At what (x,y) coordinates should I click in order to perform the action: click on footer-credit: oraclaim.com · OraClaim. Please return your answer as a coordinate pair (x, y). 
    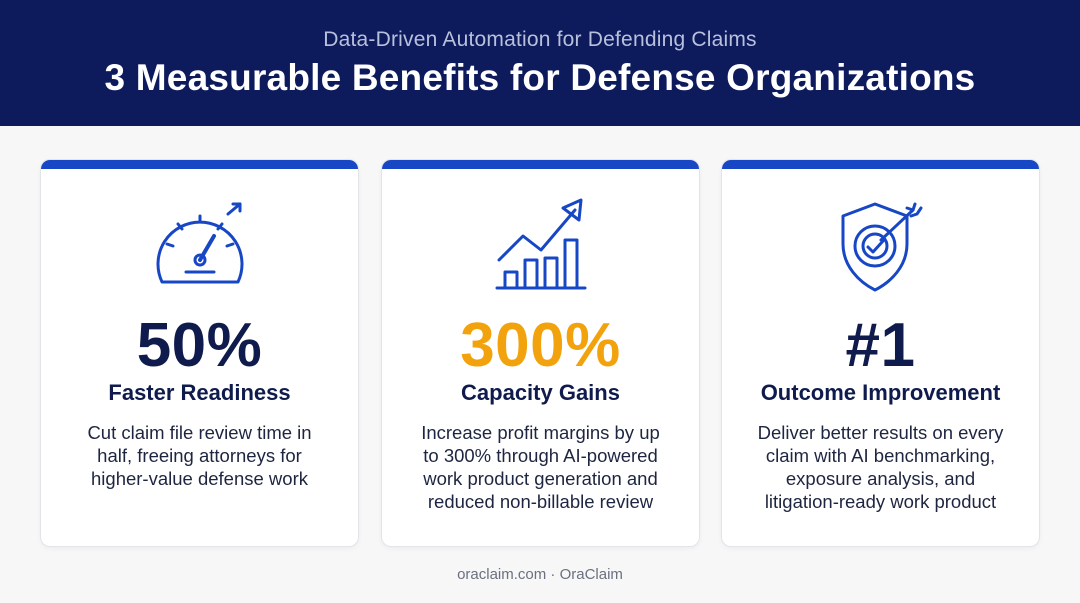
    Looking at the image, I should click on (540, 574).